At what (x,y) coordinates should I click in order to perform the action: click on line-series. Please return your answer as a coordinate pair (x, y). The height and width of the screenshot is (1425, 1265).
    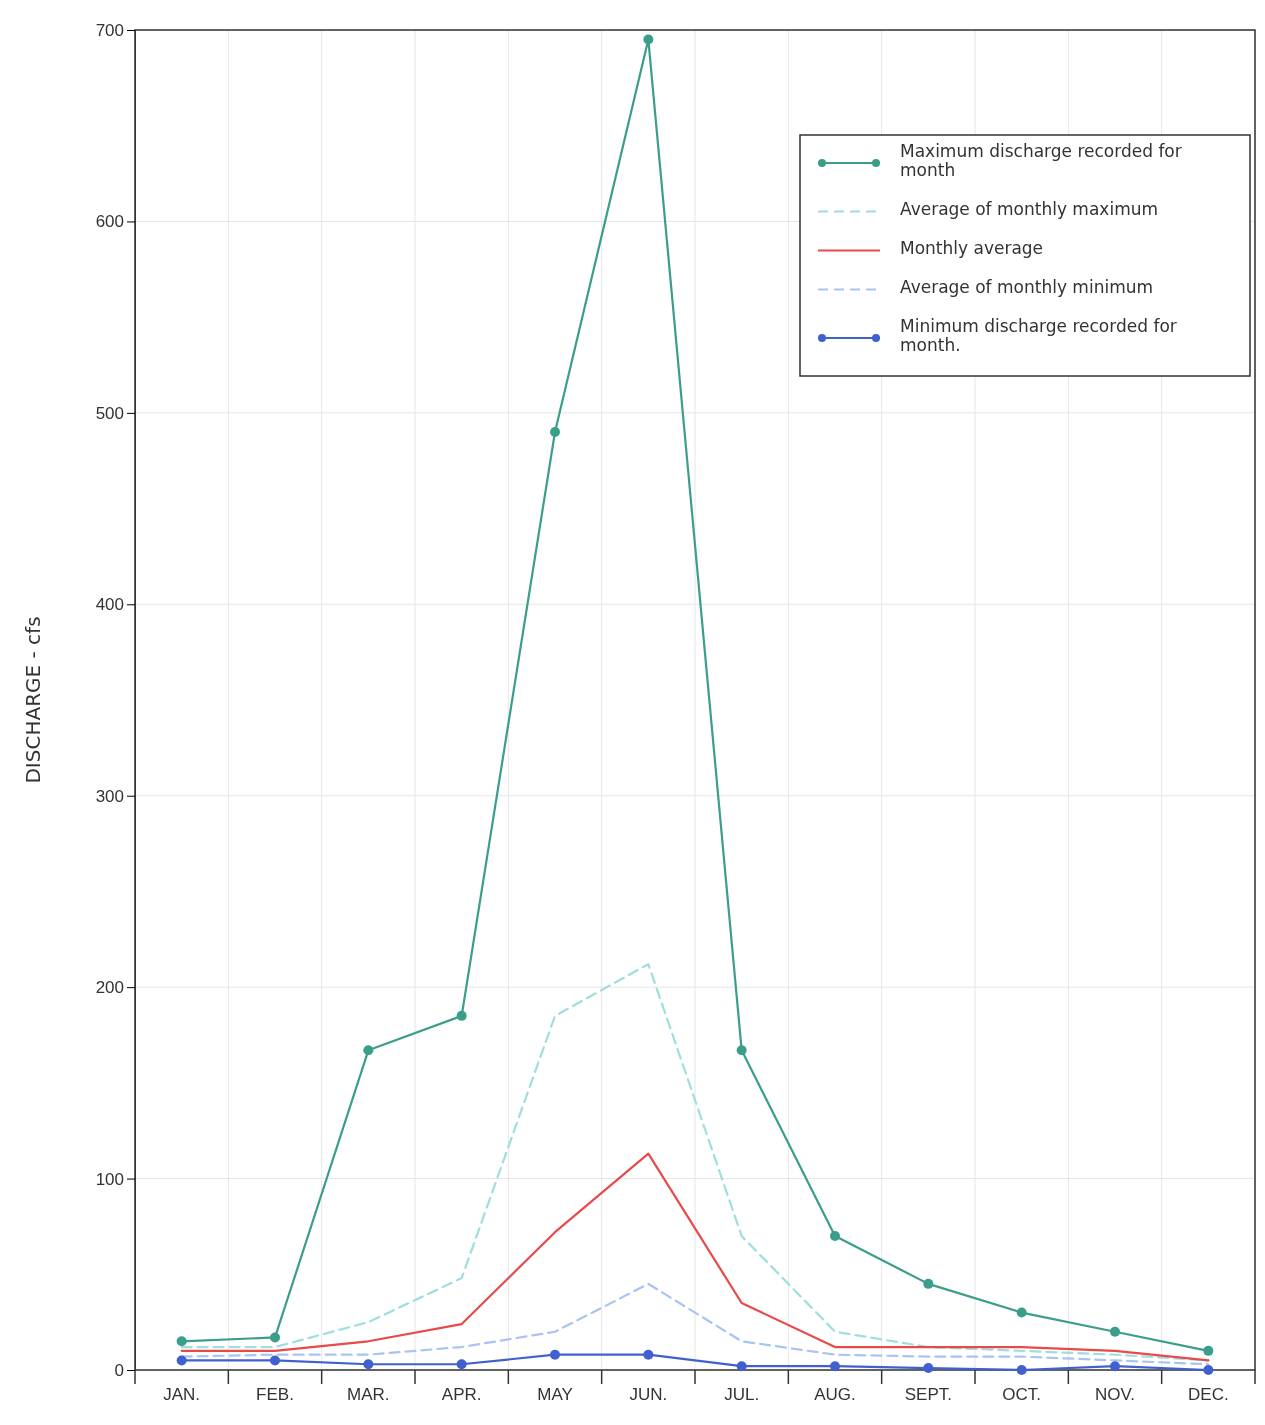
    Looking at the image, I should click on (695, 1257).